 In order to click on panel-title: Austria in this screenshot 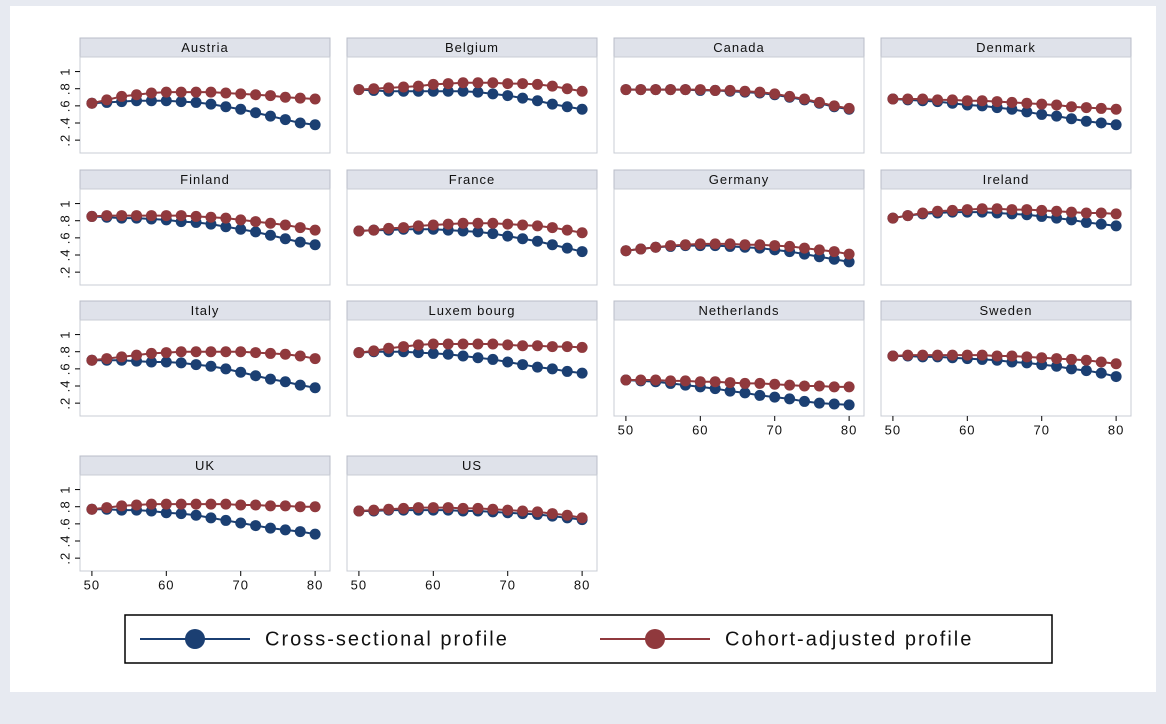, I will do `click(204, 47)`.